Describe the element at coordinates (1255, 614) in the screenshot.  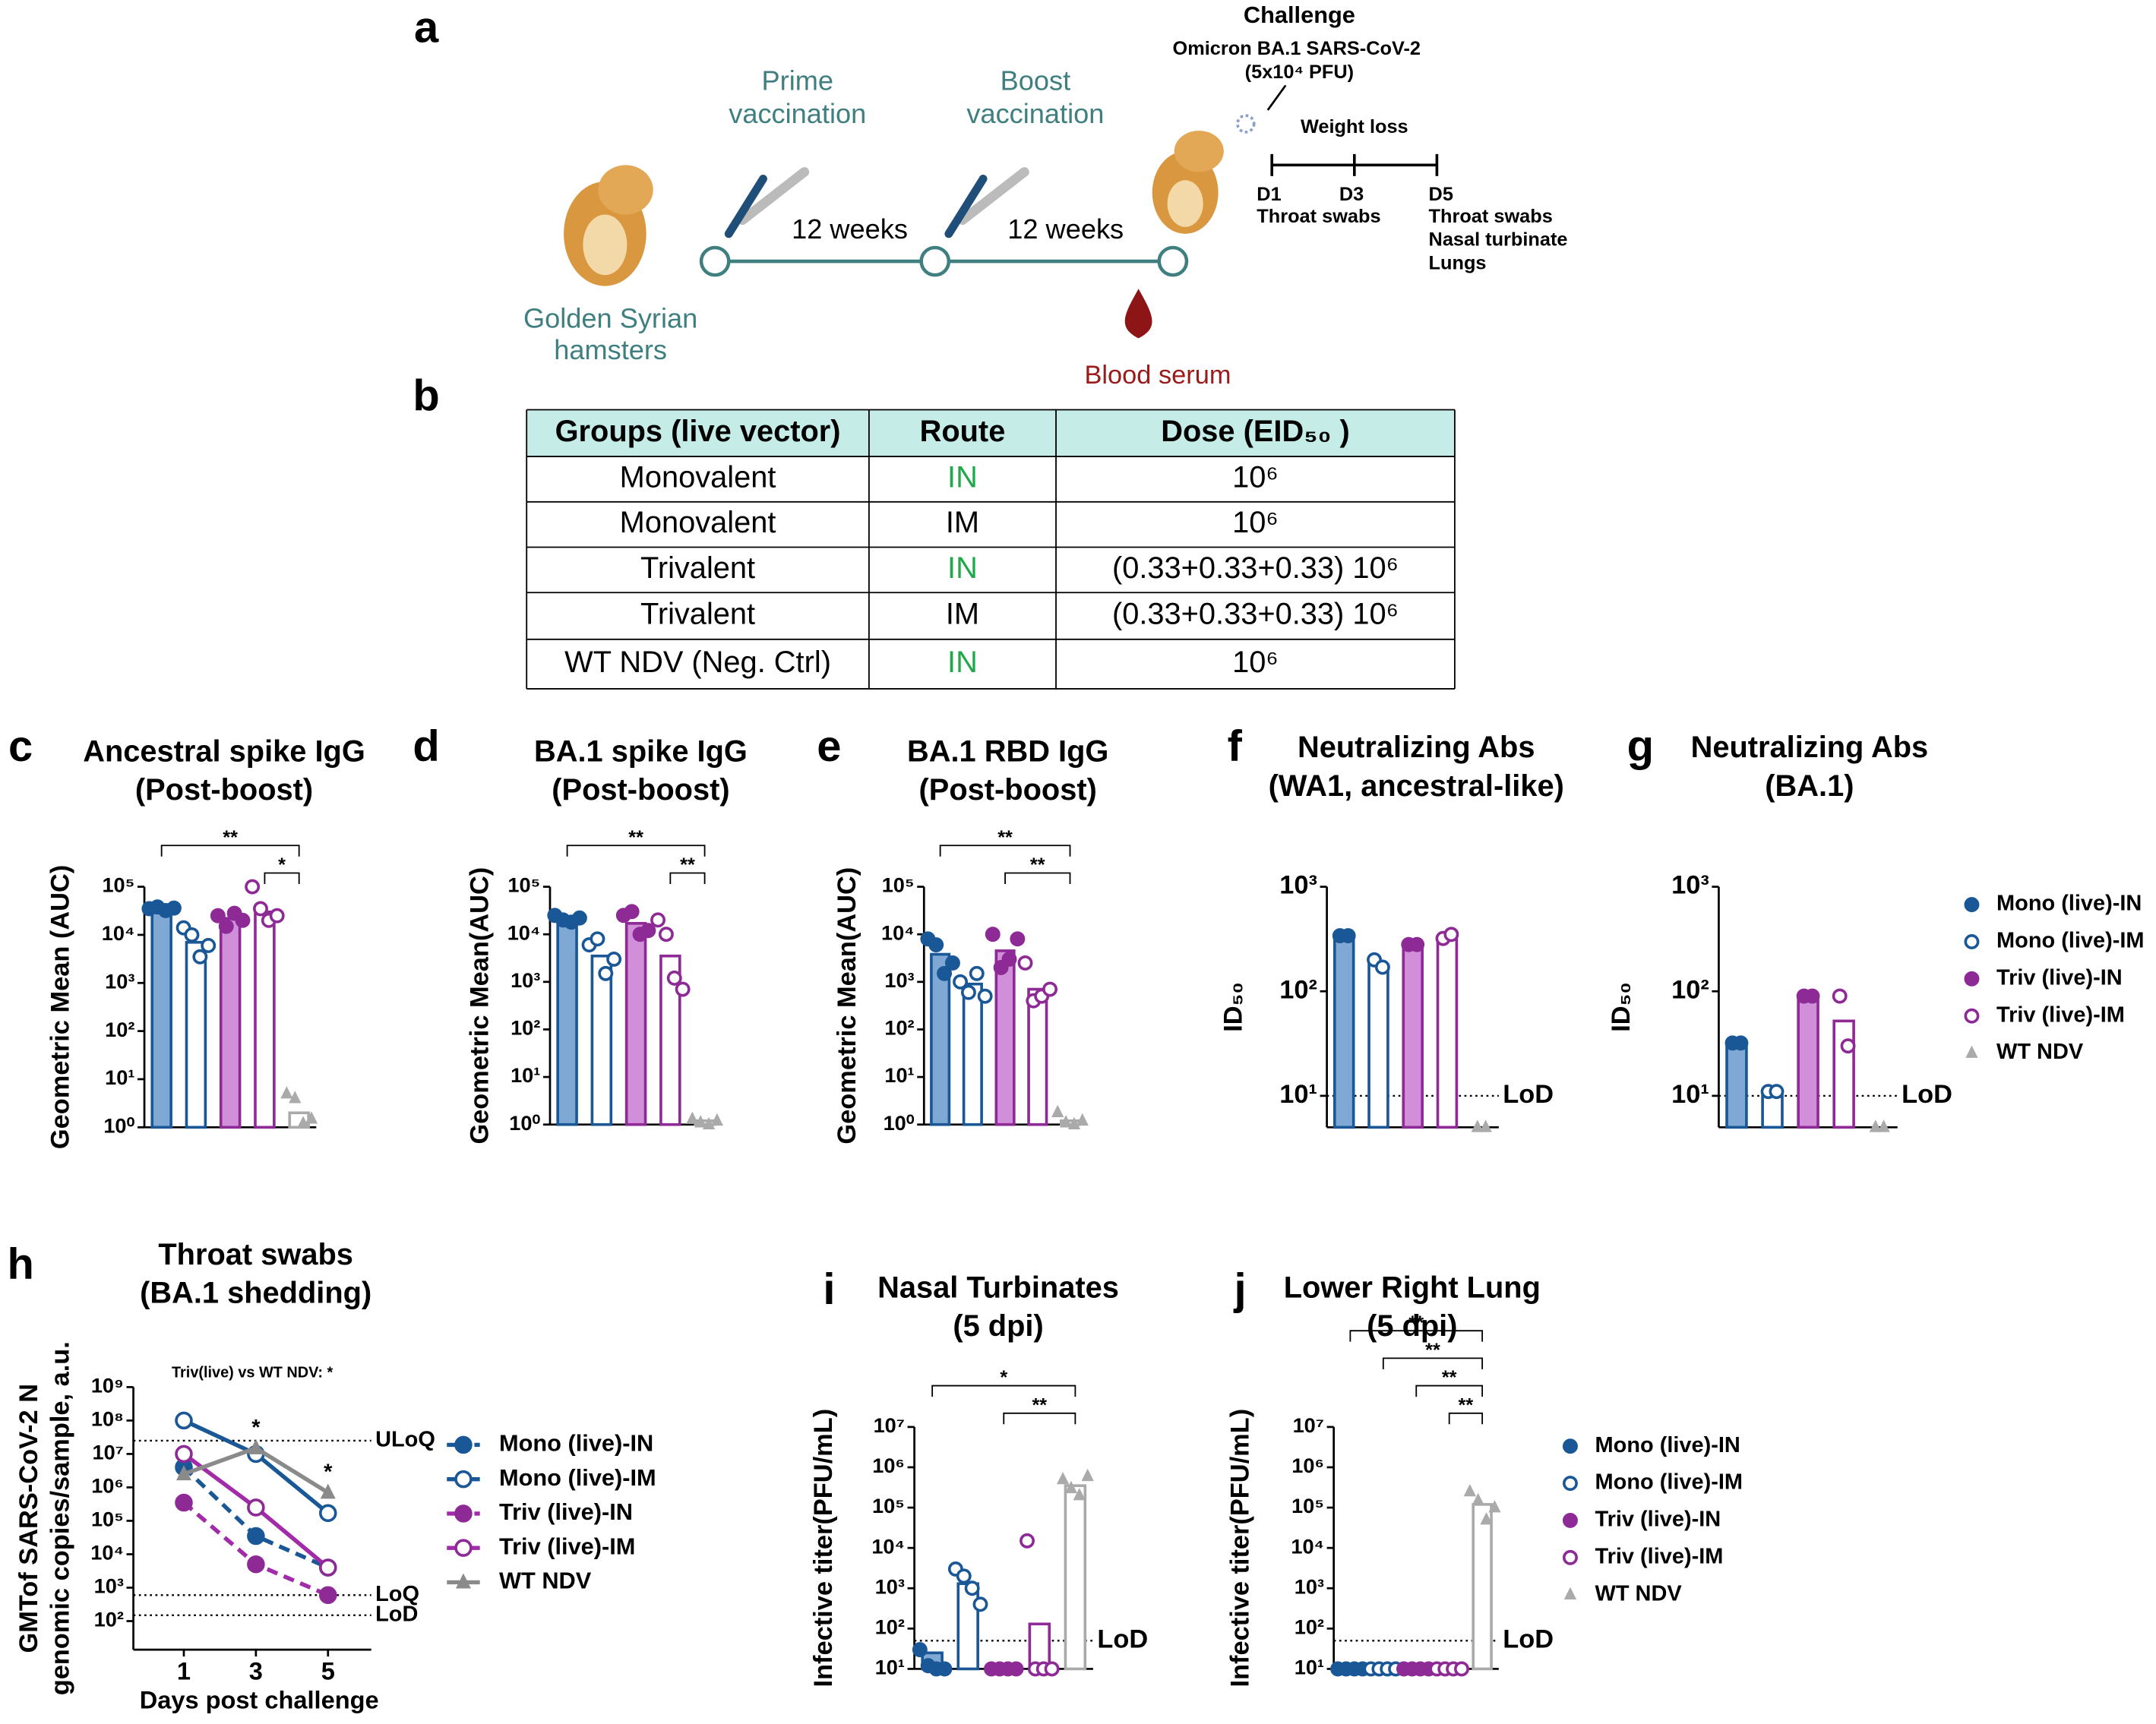
I see `cell: (0.33+0.33+0.33) 10⁶` at that location.